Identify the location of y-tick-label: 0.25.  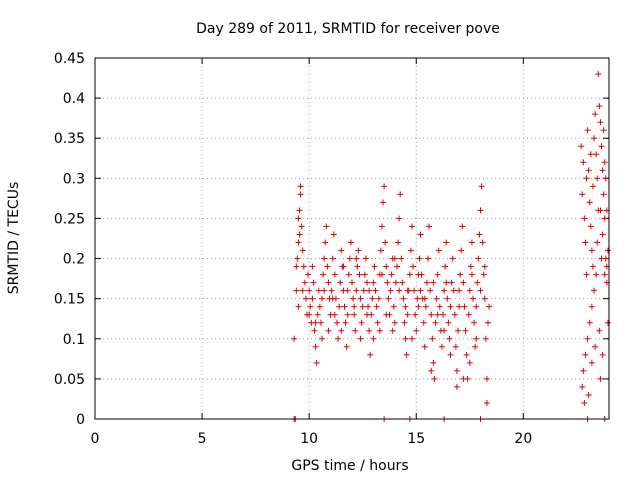
(69, 219).